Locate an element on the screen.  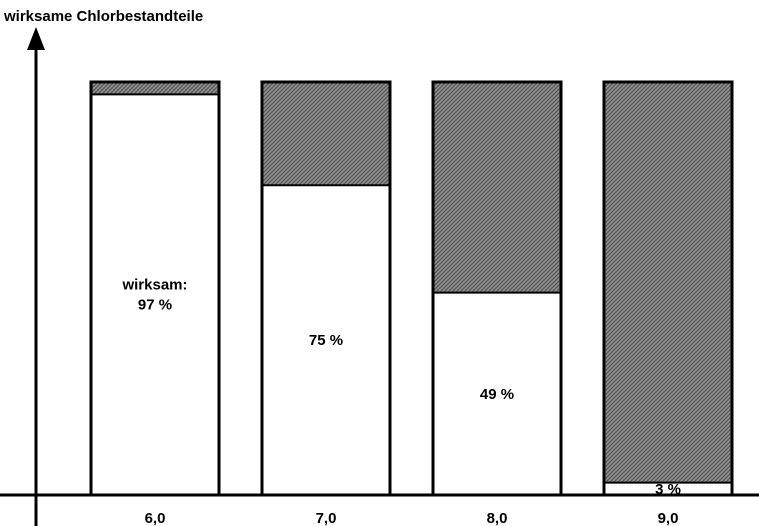
x-tick-label-1: 7,0 is located at coordinates (326, 518).